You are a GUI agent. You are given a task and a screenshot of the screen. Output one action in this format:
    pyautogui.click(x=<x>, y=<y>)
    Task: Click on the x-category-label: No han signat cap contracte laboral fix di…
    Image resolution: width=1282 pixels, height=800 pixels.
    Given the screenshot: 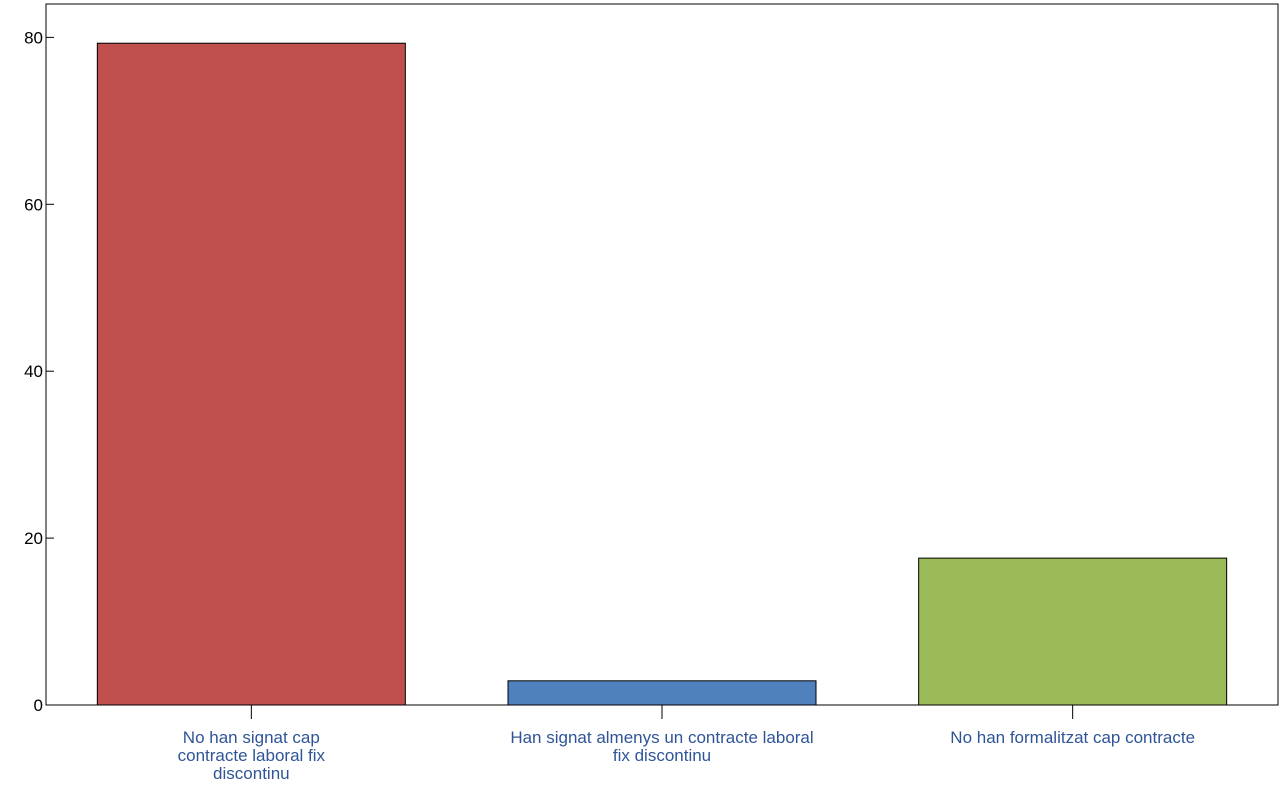 What is the action you would take?
    pyautogui.click(x=252, y=755)
    